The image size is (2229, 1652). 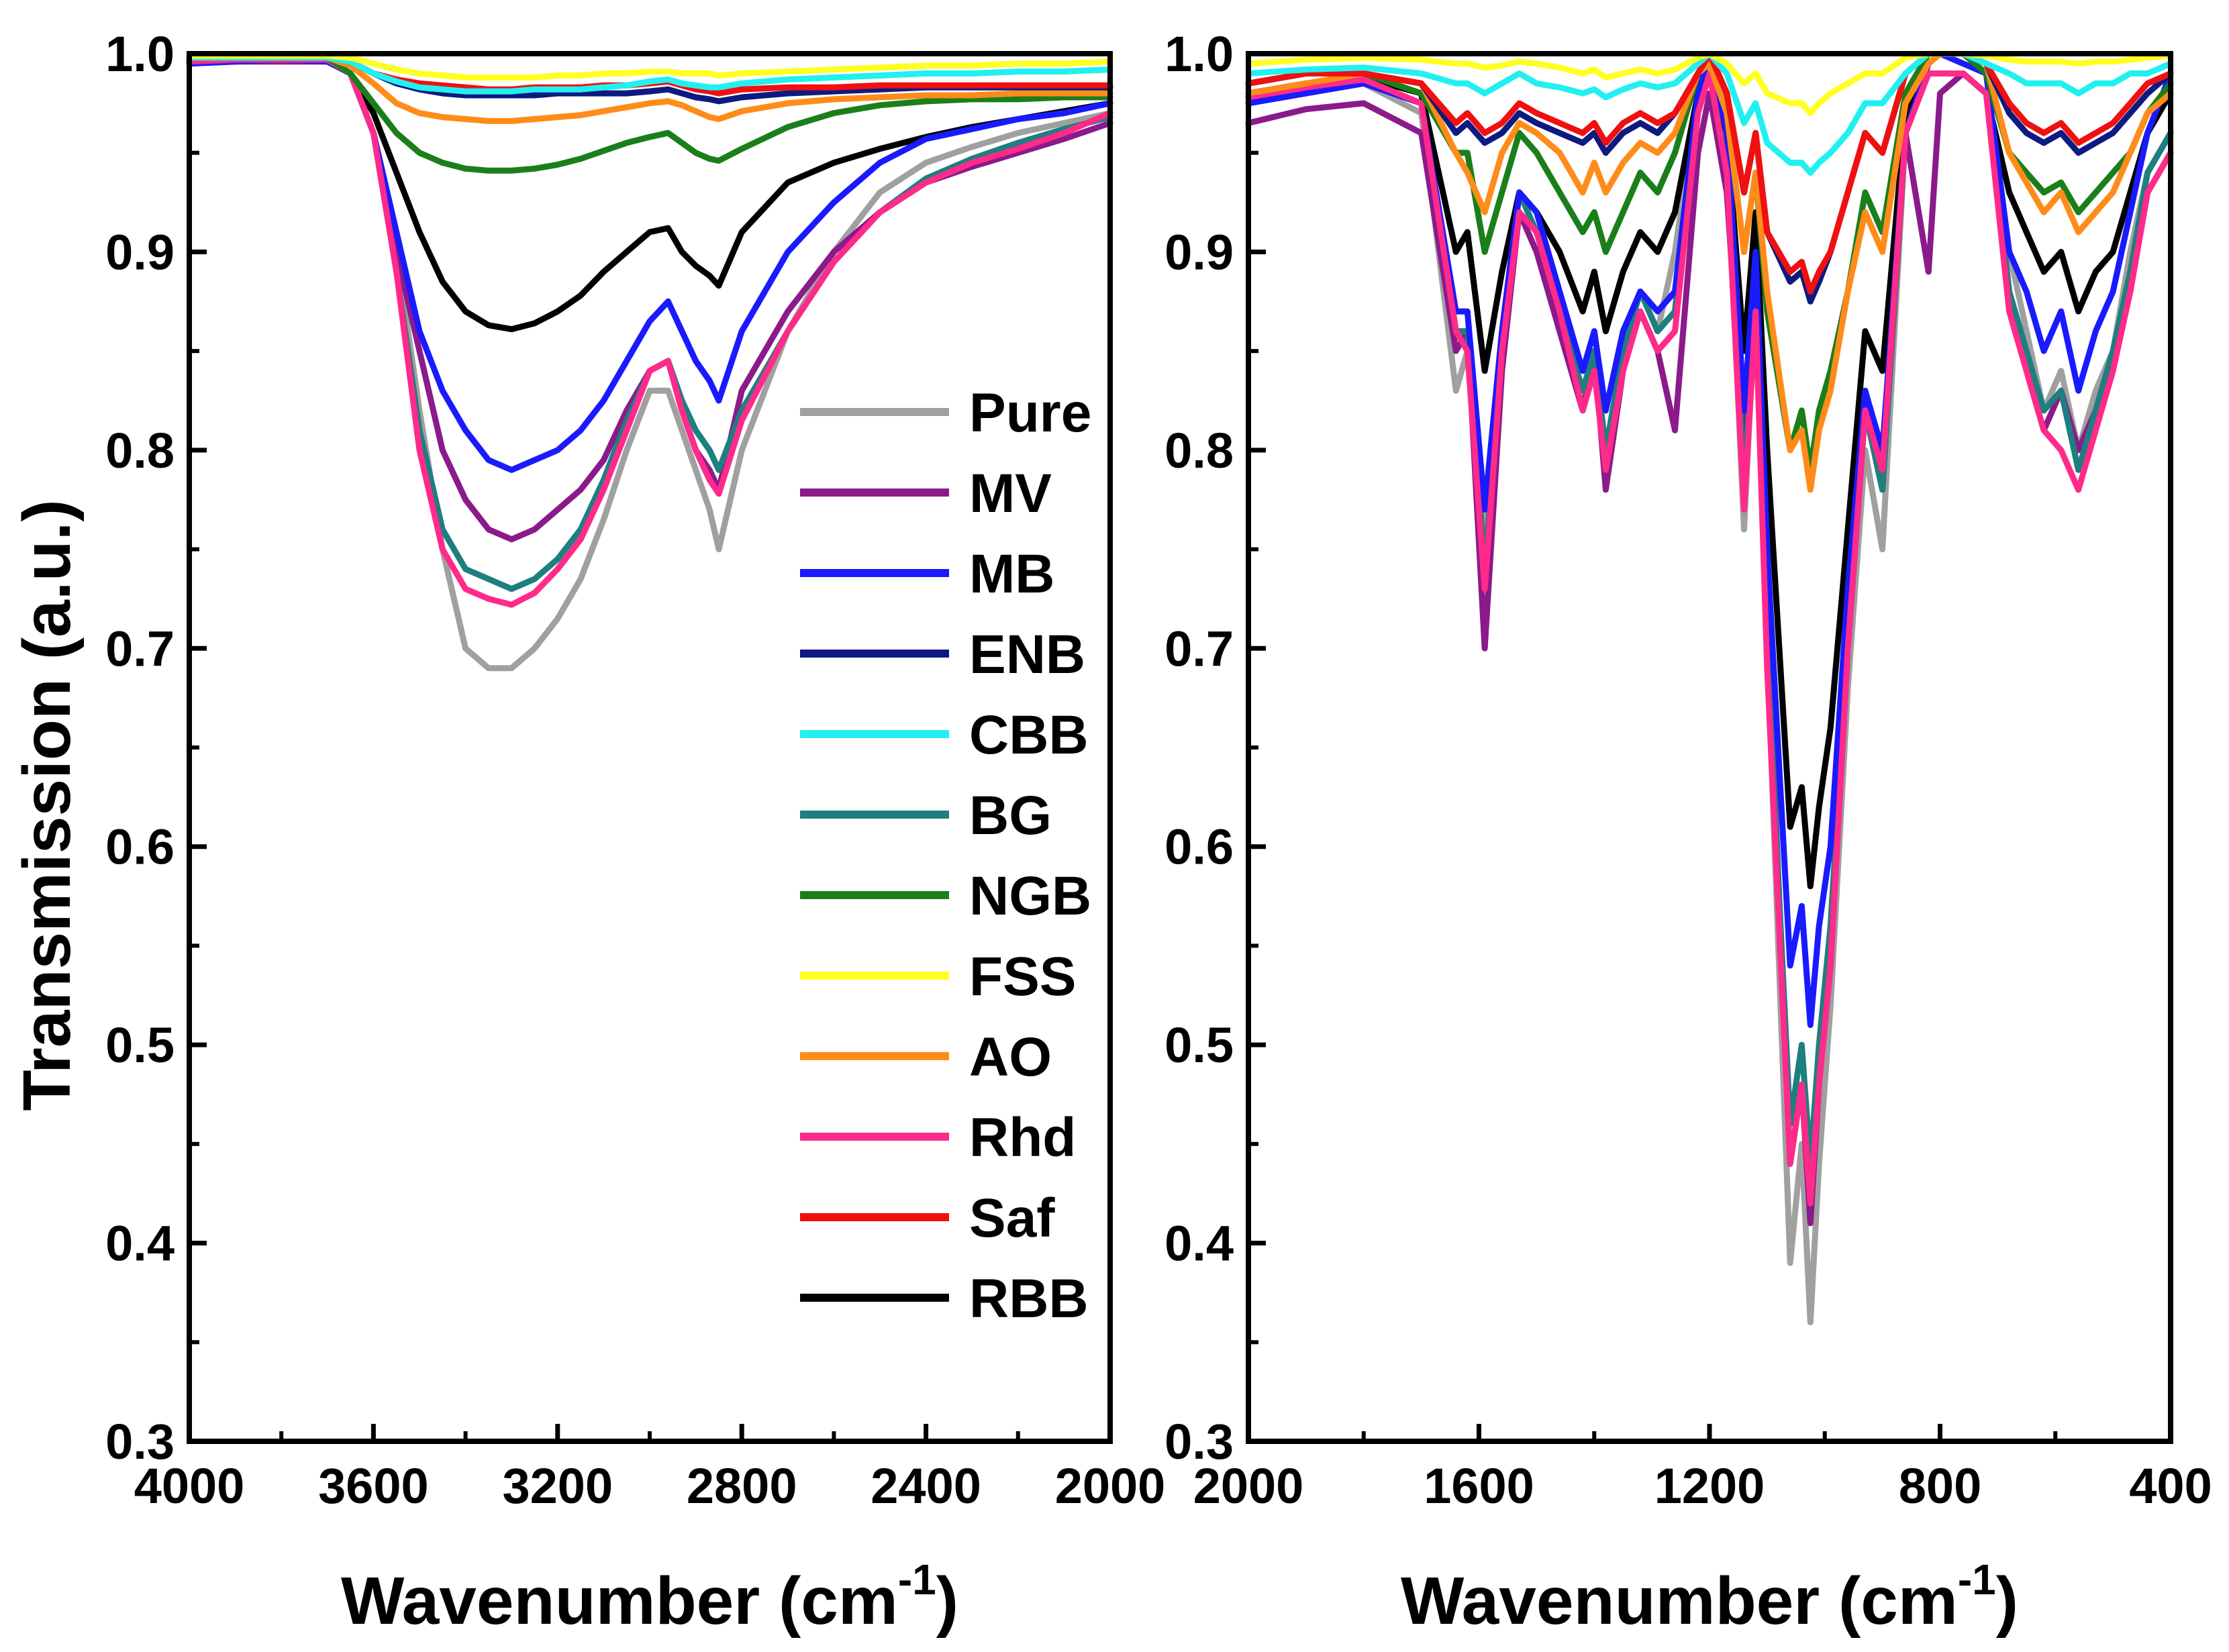 What do you see at coordinates (1030, 413) in the screenshot?
I see `legend-label-pure: Pure` at bounding box center [1030, 413].